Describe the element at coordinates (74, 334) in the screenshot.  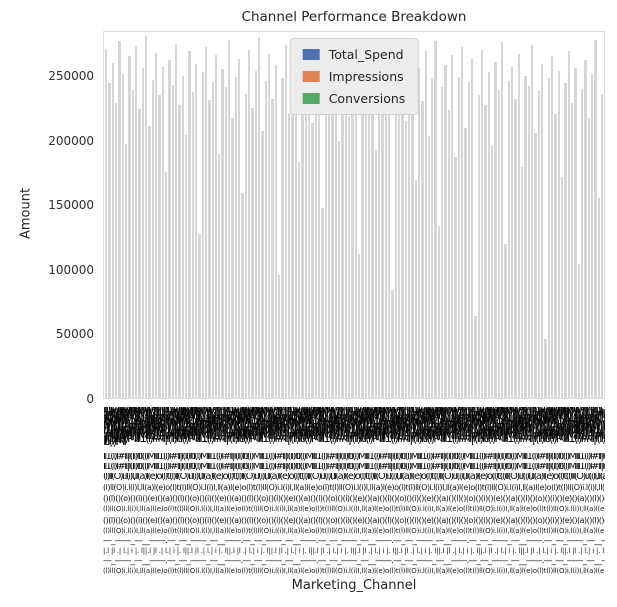
I see `y-tick-label: 50000` at that location.